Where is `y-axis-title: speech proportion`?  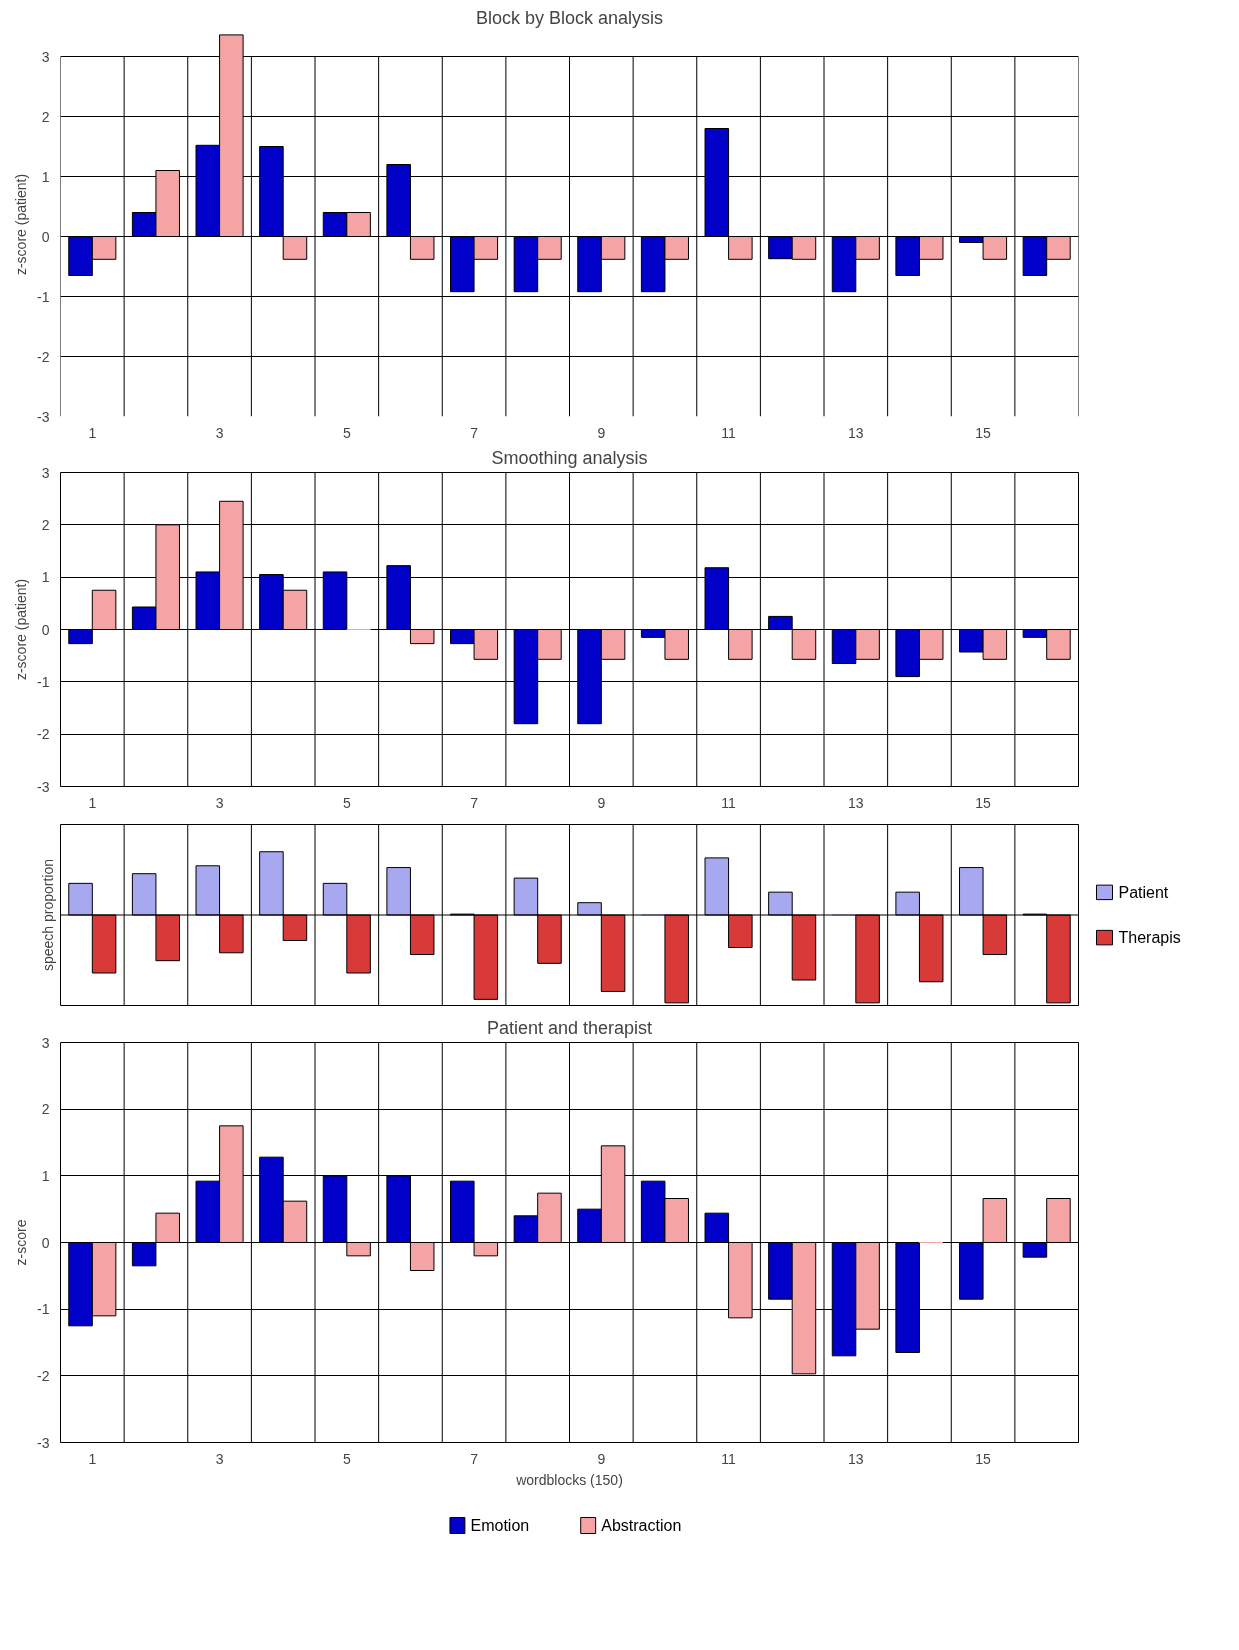 y-axis-title: speech proportion is located at coordinates (47, 915).